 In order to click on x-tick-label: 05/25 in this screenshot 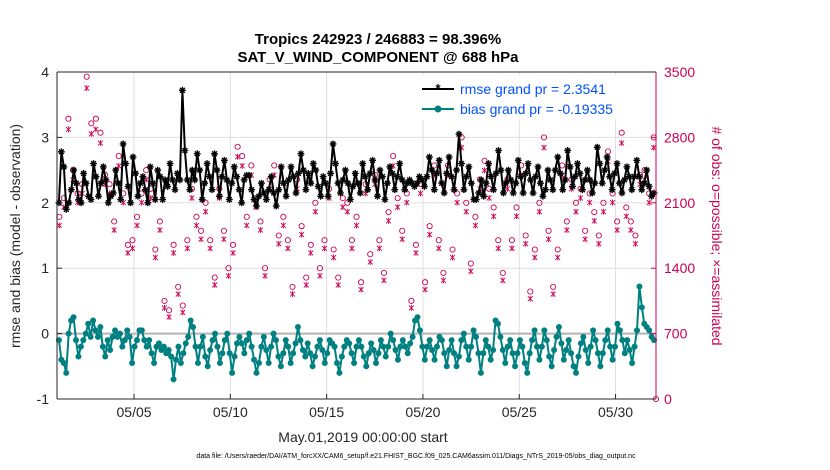, I will do `click(519, 412)`.